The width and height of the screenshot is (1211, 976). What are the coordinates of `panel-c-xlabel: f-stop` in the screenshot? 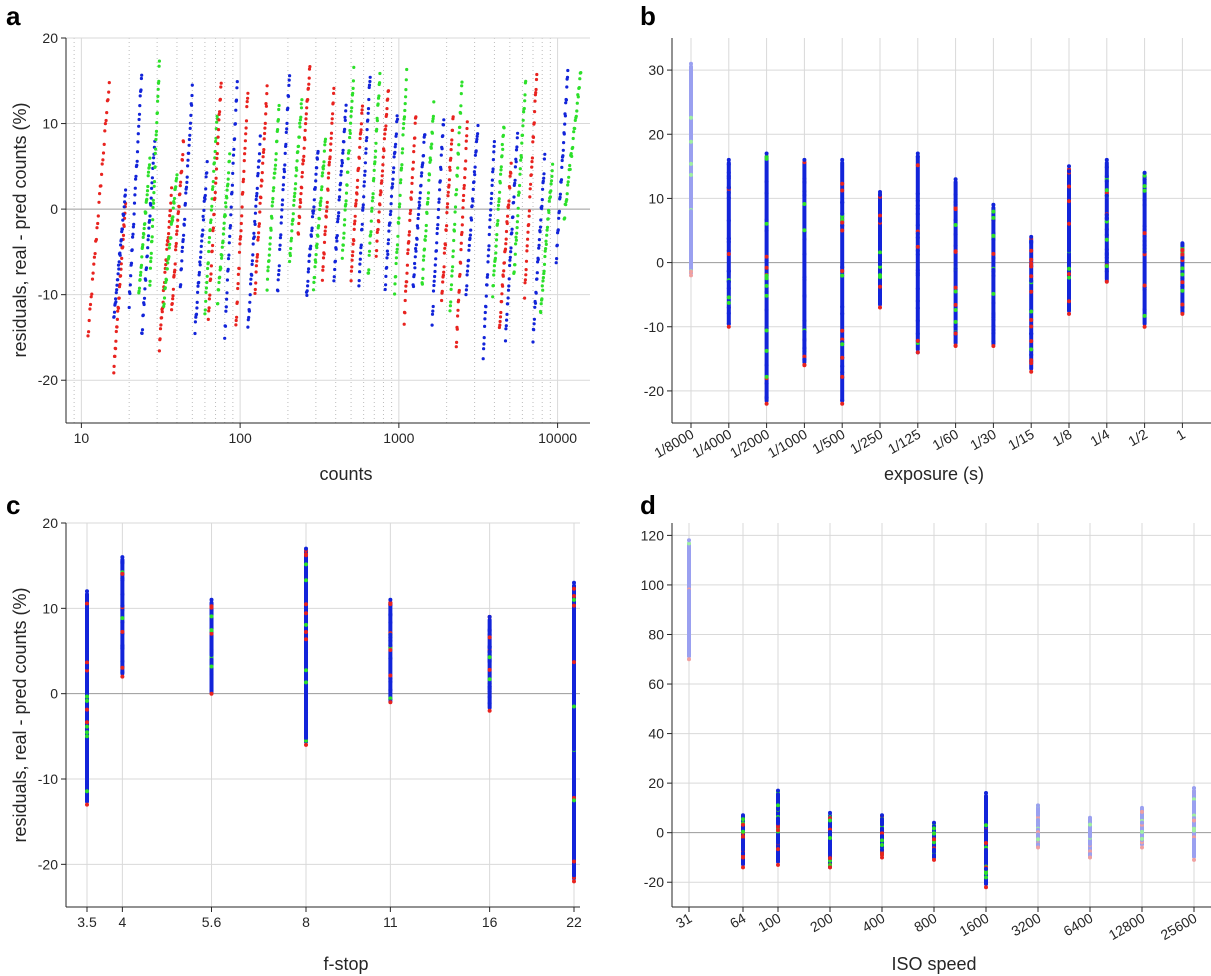 It's located at (345, 964).